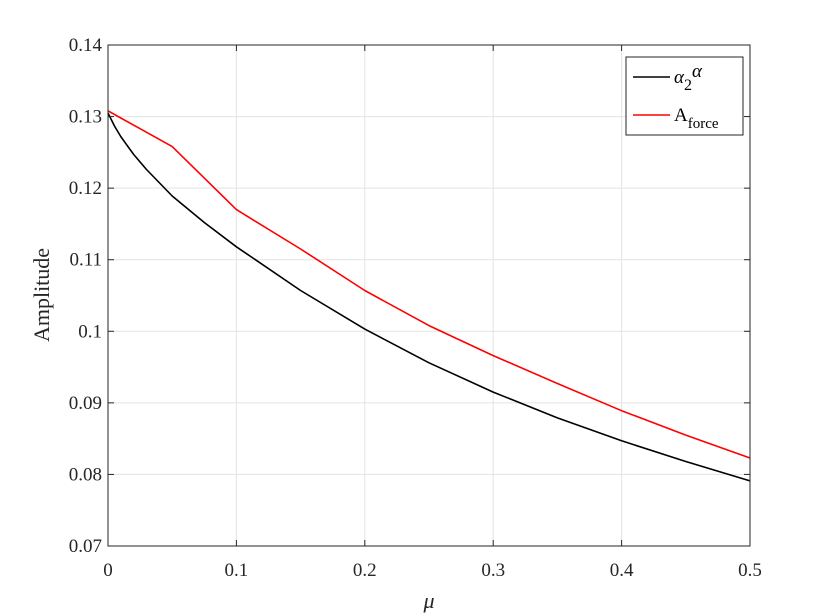 The width and height of the screenshot is (830, 614). I want to click on x-tick-label: 0.3, so click(493, 570).